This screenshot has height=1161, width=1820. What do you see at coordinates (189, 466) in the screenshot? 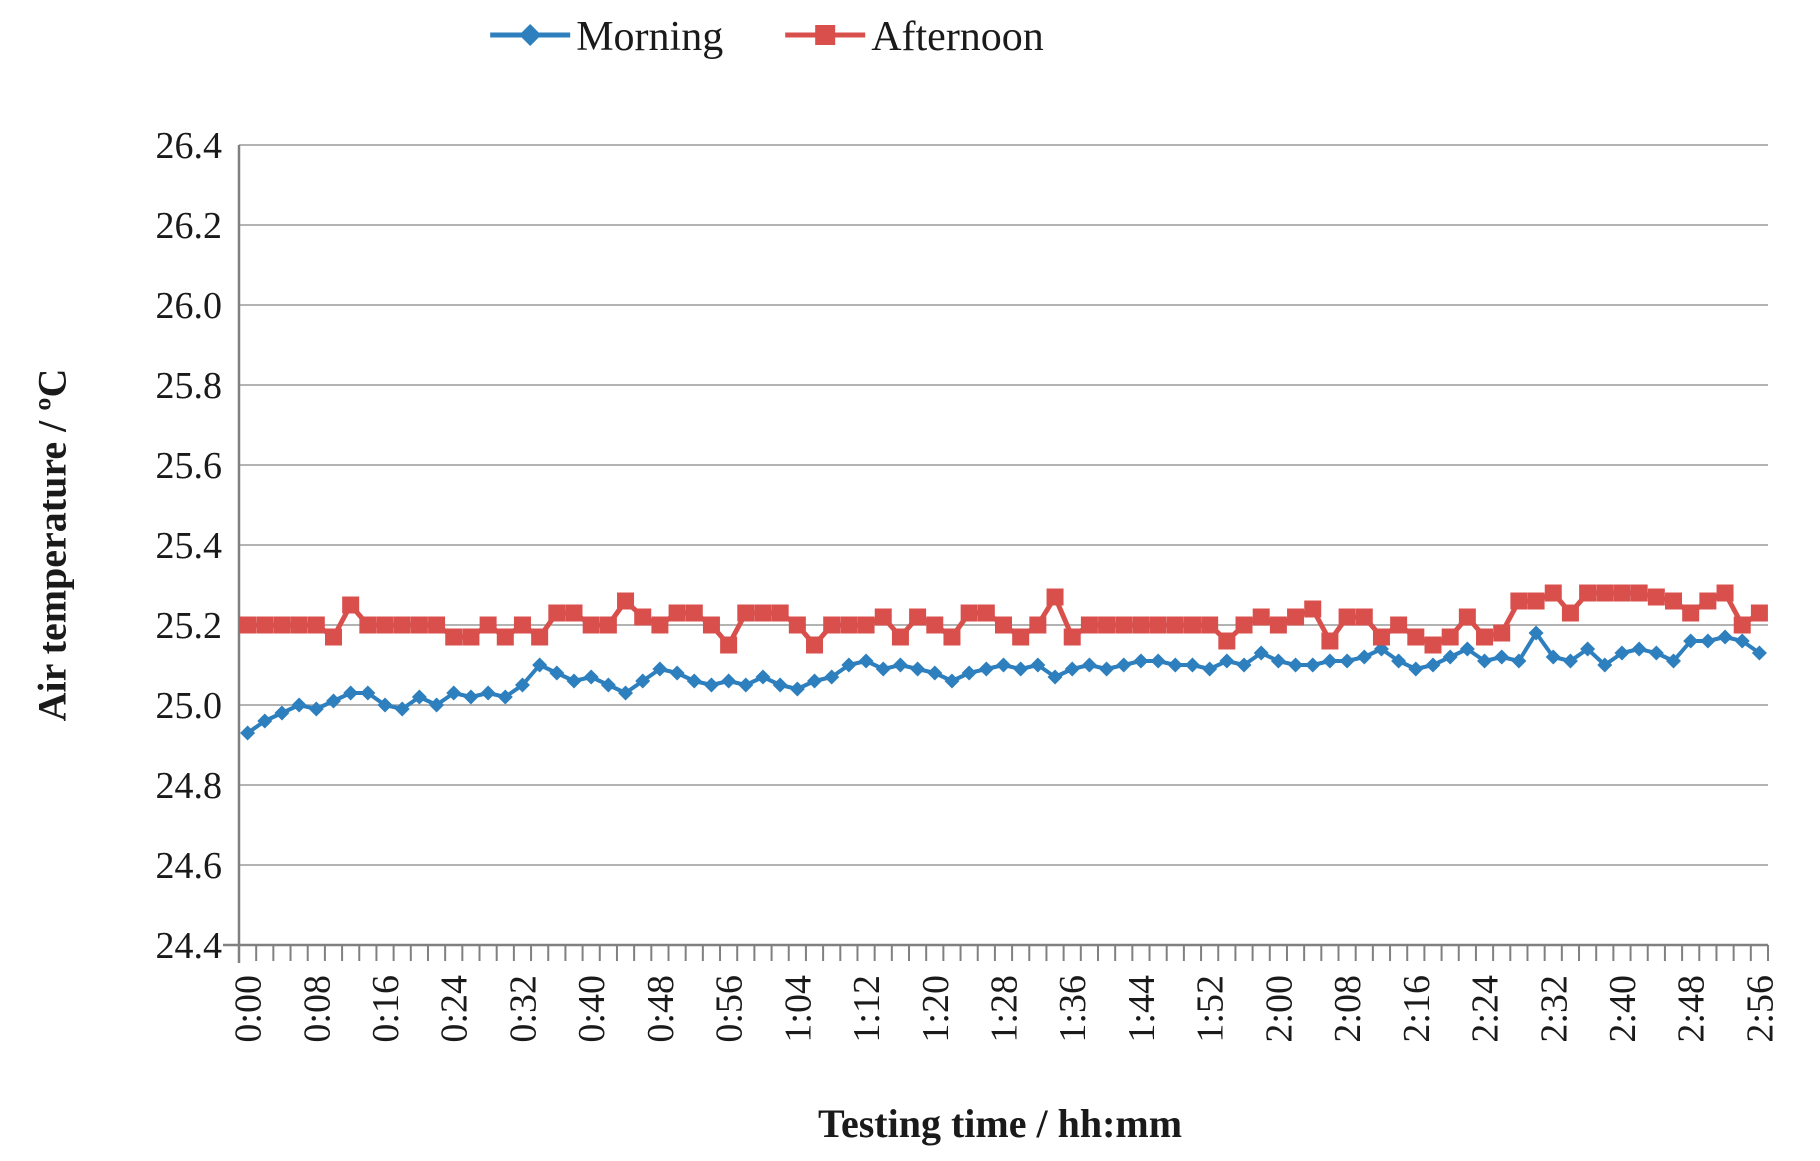
I see `y-tick-label: 25.6` at bounding box center [189, 466].